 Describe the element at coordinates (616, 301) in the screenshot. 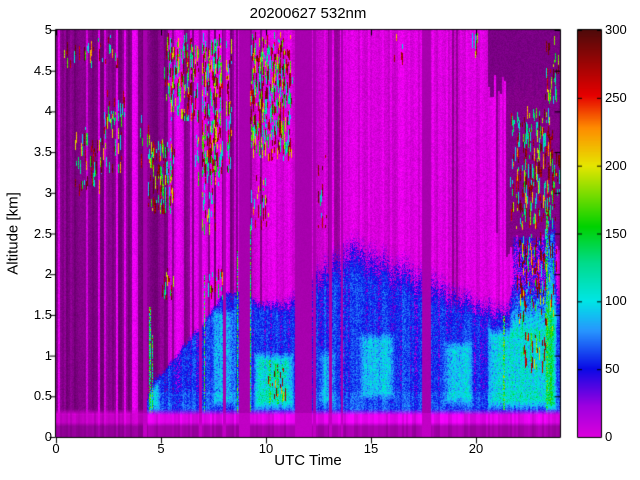

I see `colorbar-tick-label: 100` at that location.